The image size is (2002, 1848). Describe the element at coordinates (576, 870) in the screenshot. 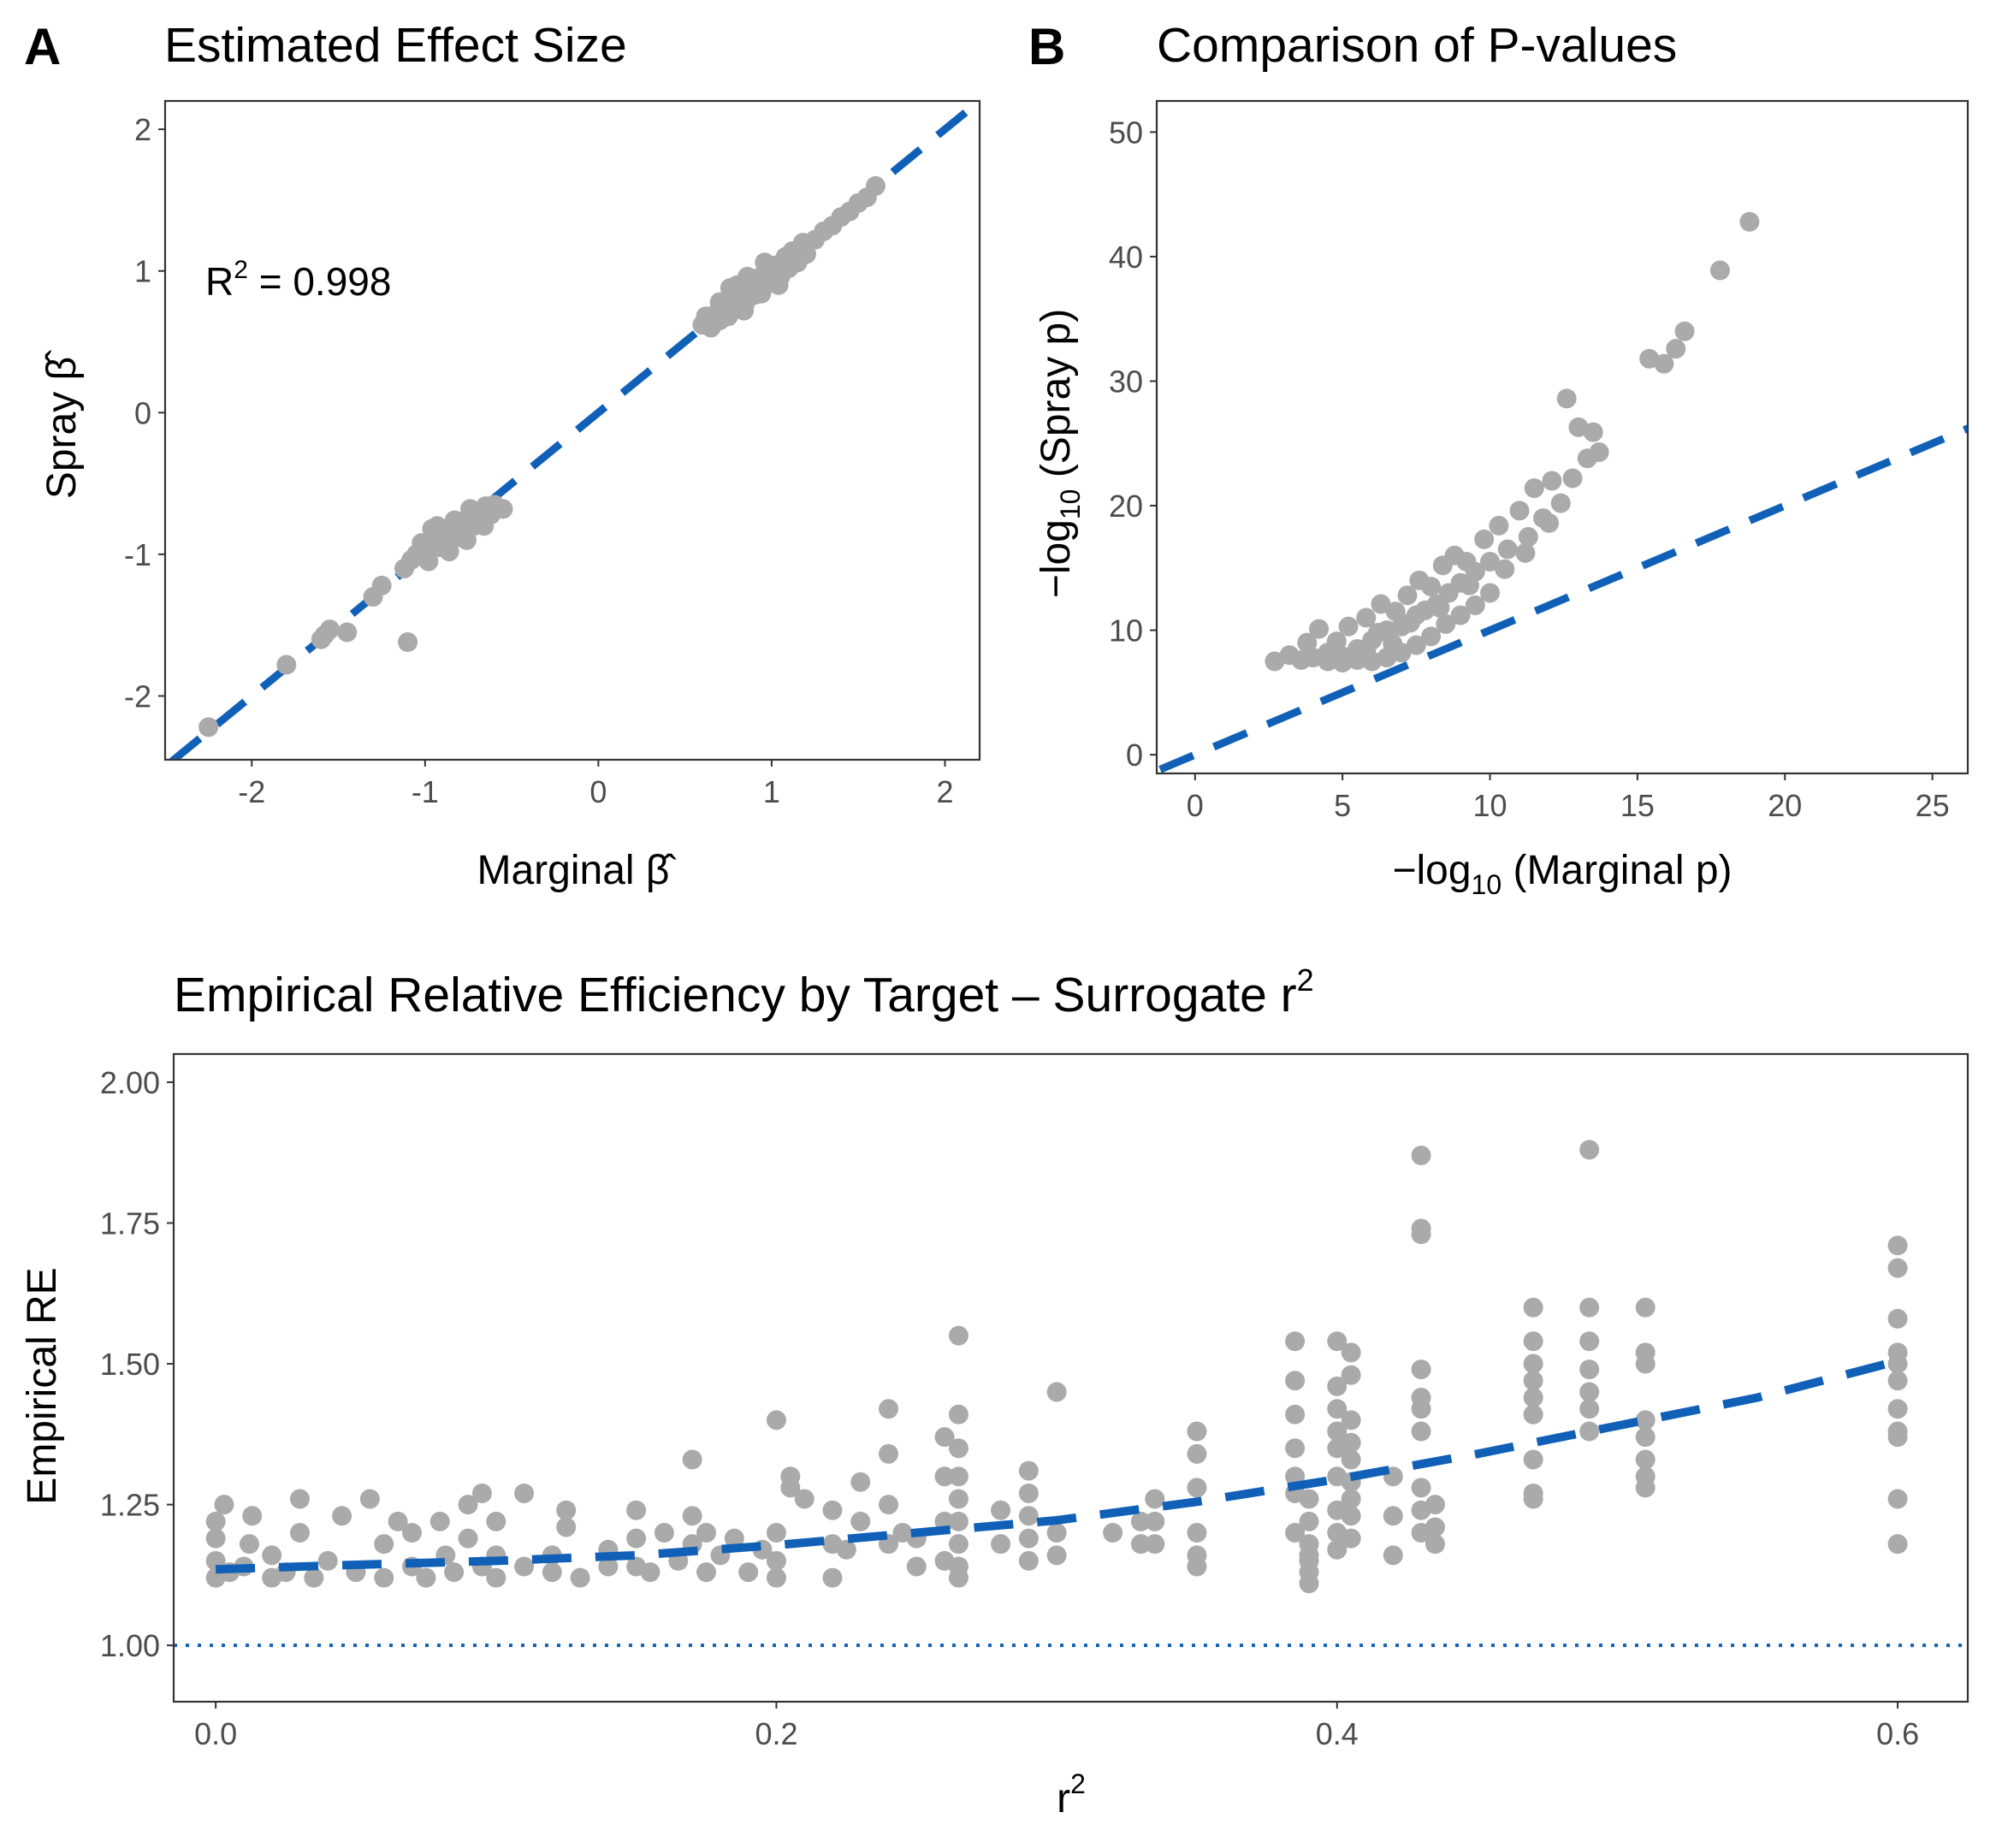

I see `panel-a-x-axis-label: Marginal β̂` at that location.